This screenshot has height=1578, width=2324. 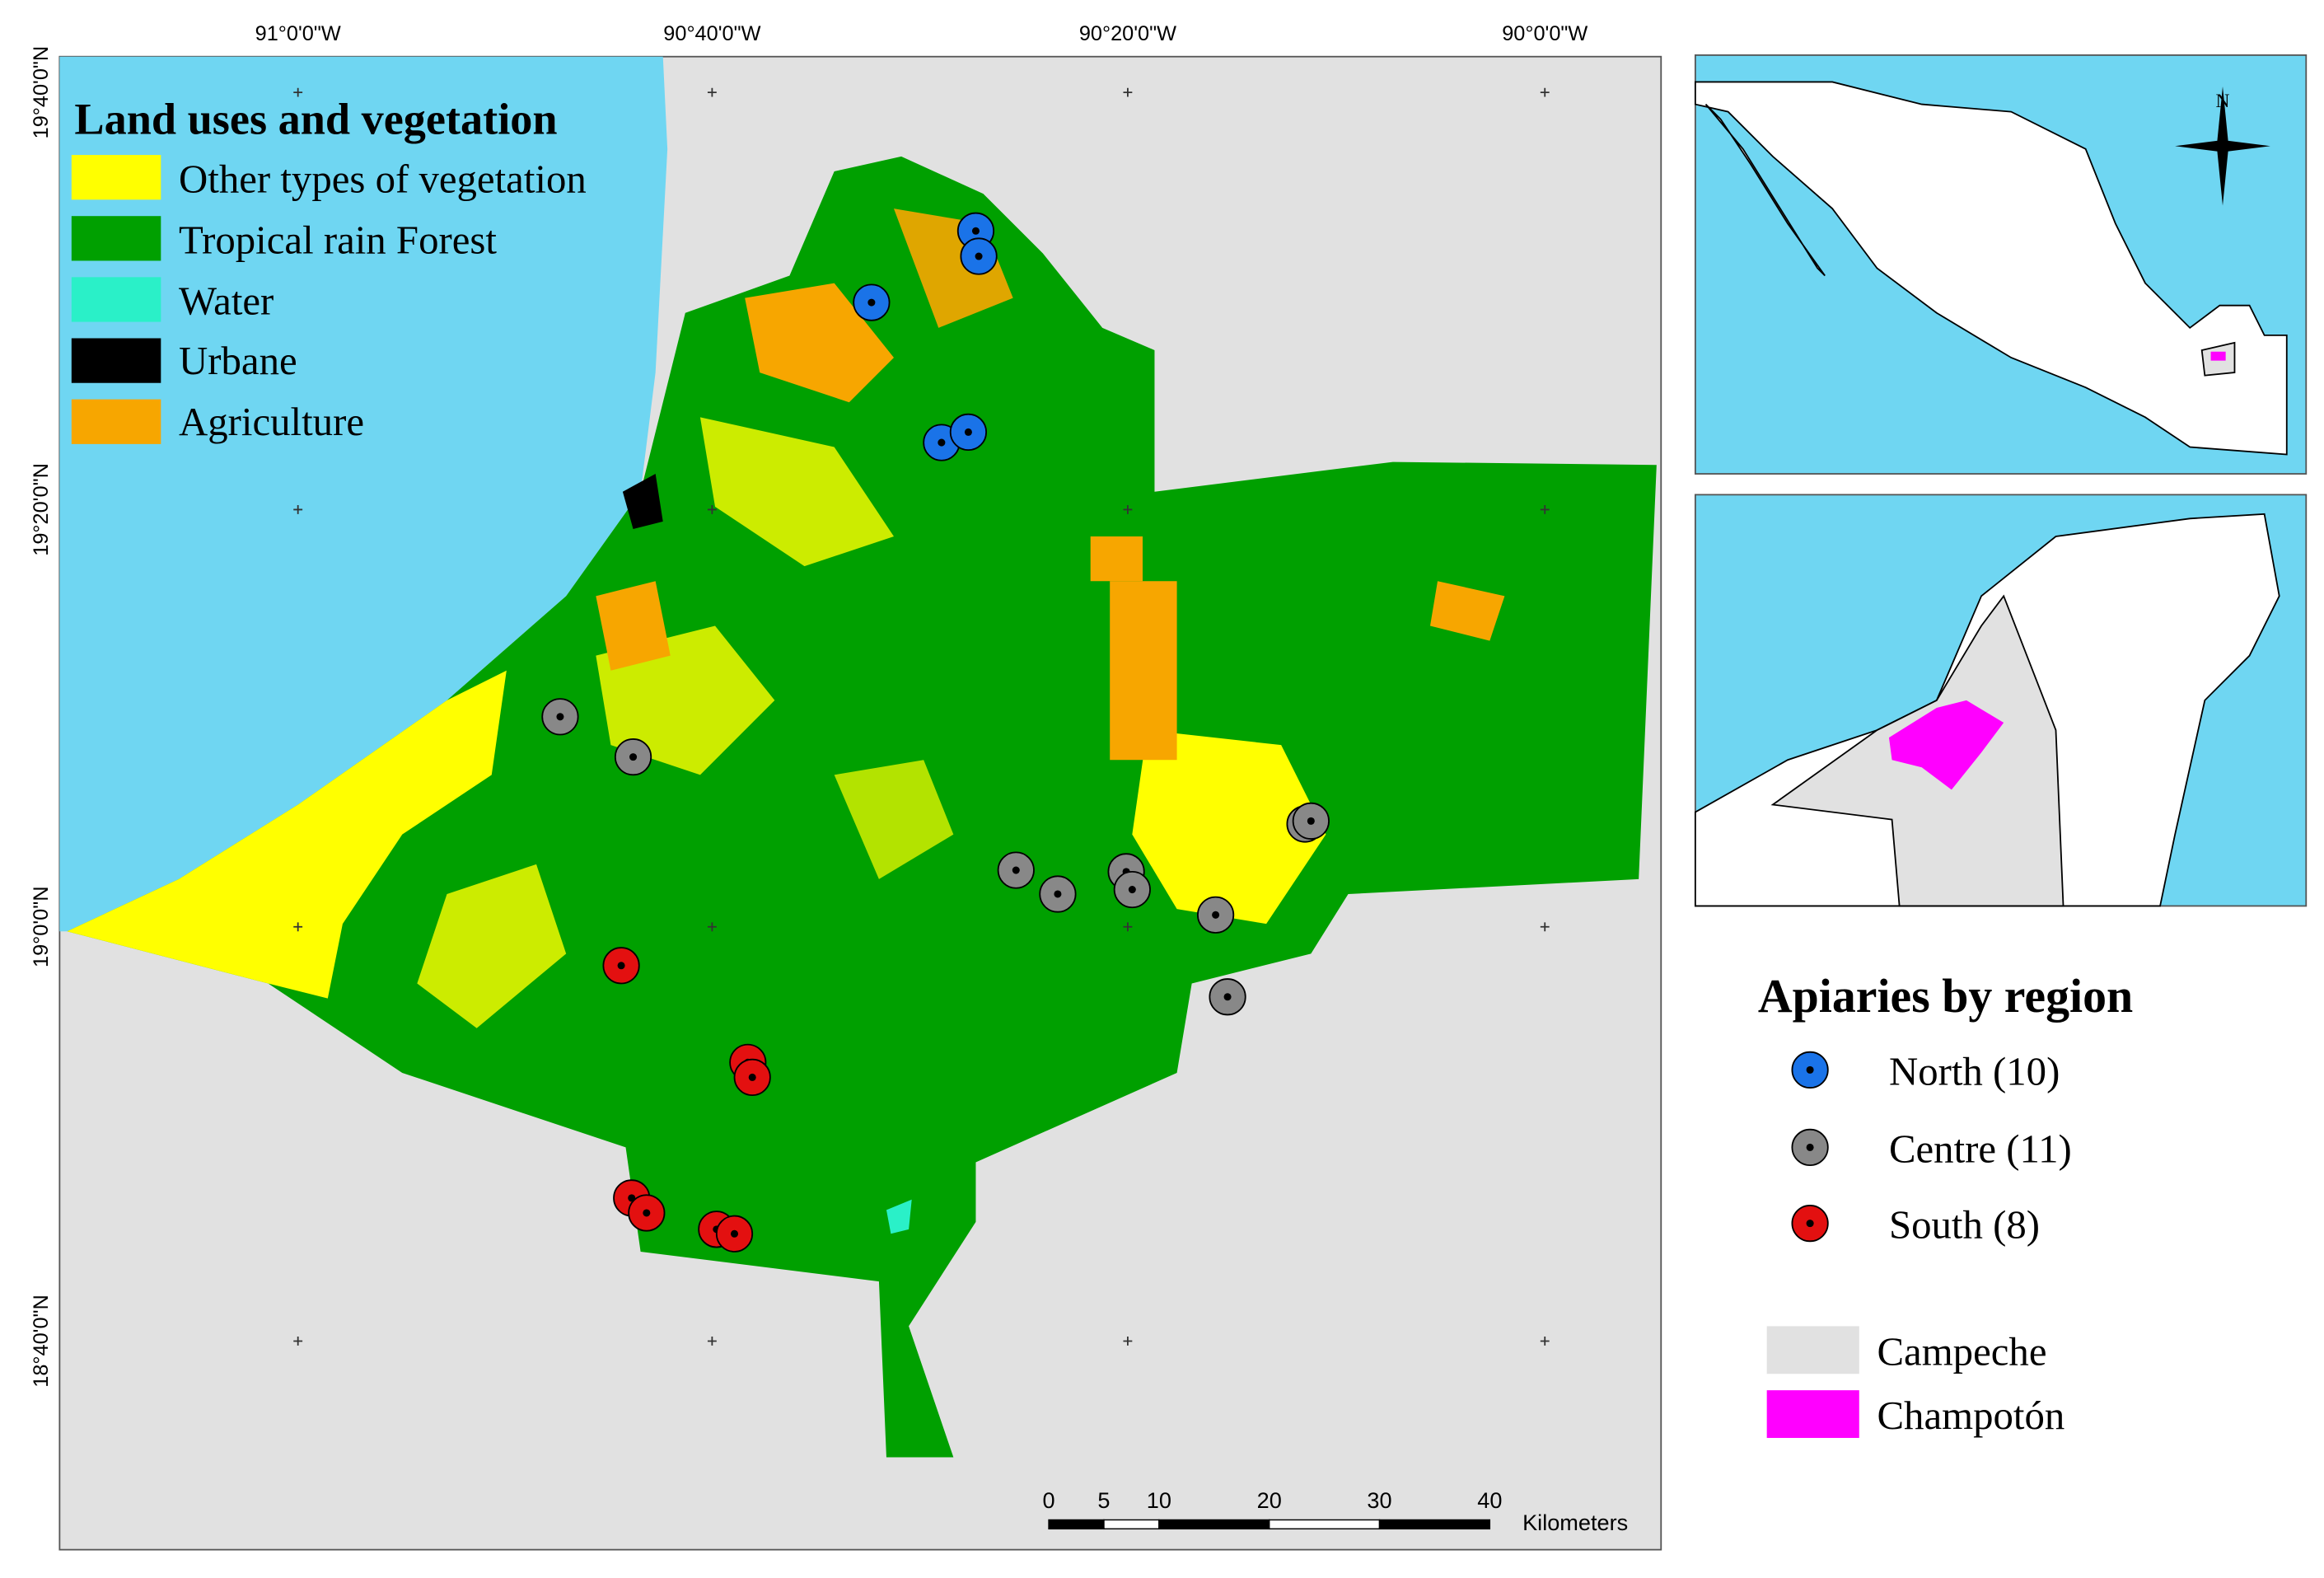 I want to click on legend-label: North (10), so click(x=1974, y=1070).